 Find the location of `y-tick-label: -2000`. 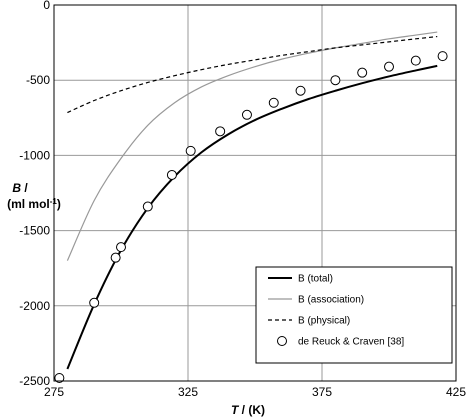

y-tick-label: -2000 is located at coordinates (34, 306).